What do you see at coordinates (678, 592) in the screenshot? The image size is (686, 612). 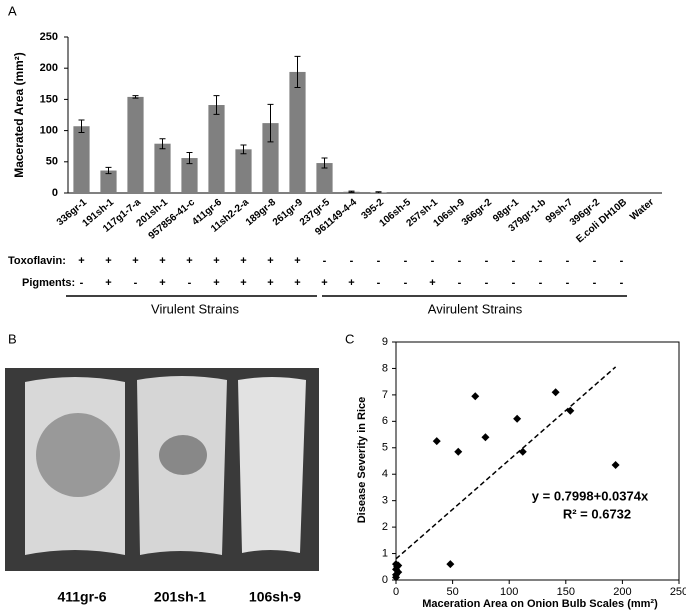 I see `x-tick-label: 250` at bounding box center [678, 592].